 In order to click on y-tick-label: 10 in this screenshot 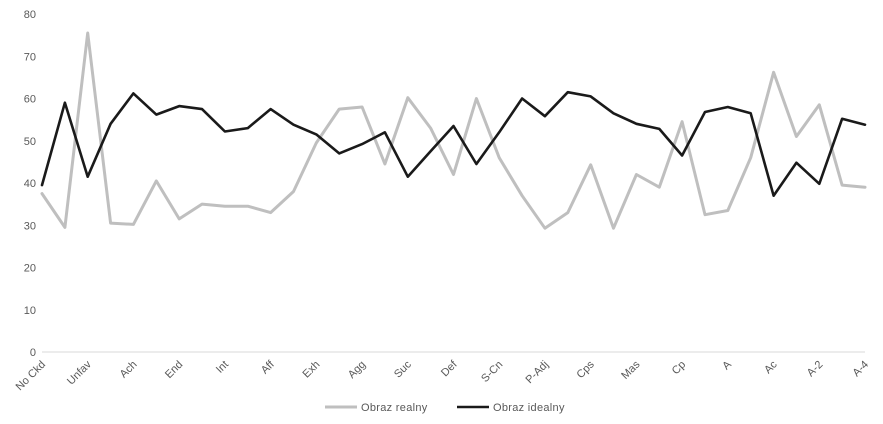, I will do `click(30, 311)`.